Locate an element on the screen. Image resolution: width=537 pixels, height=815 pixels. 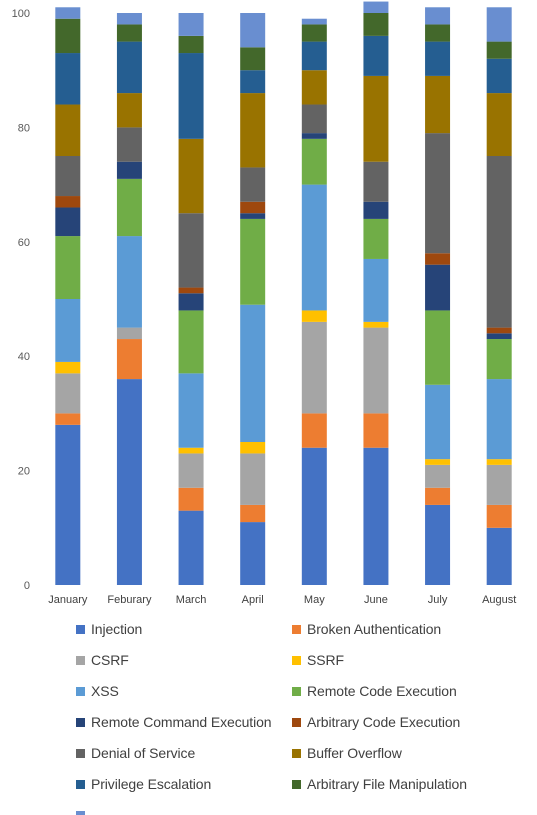
y-tick-label: 0 is located at coordinates (27, 586).